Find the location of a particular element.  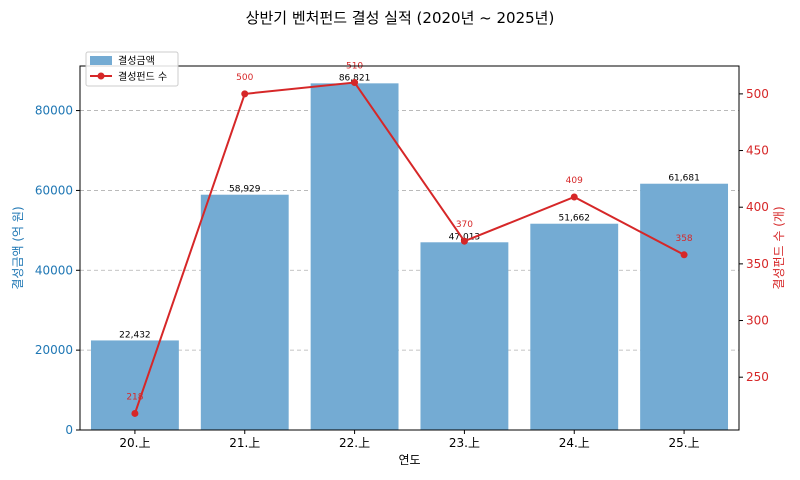

y-left-tick-label: 60000 is located at coordinates (54, 190).